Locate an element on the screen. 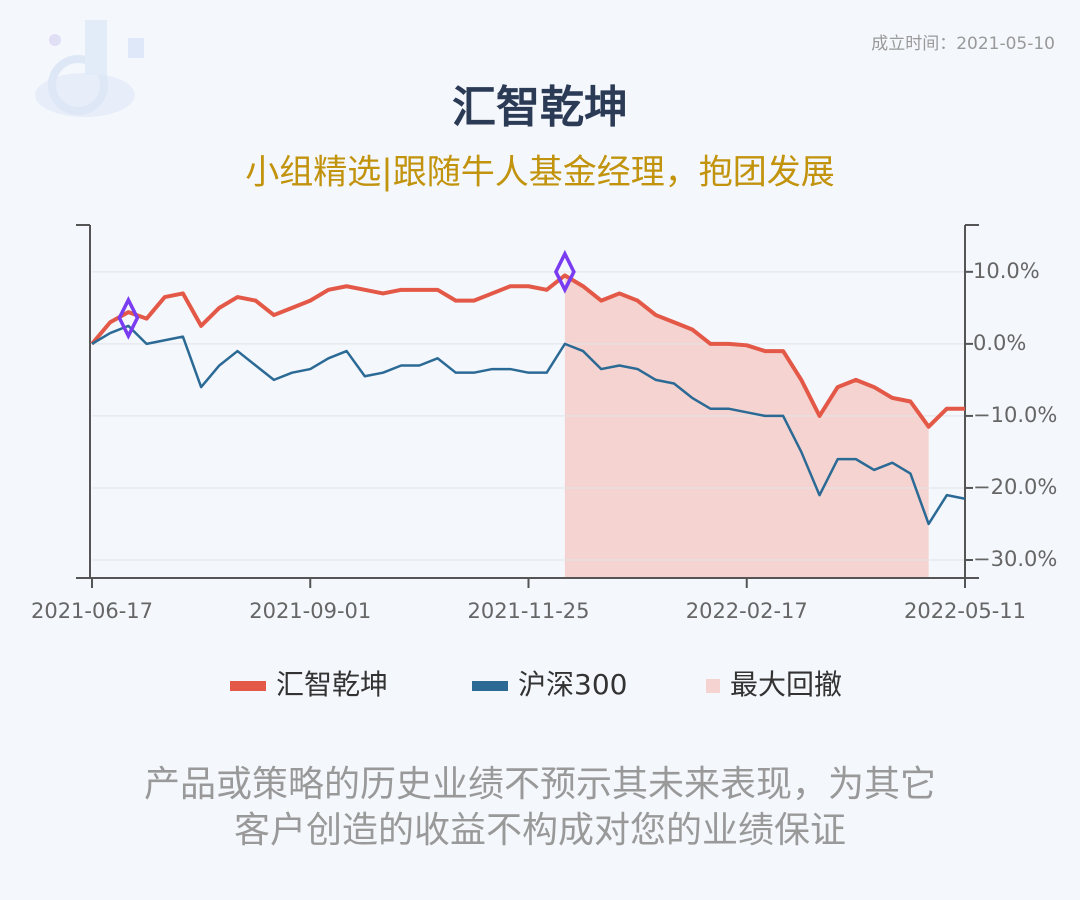 This screenshot has height=900, width=1080. y-tick-label: −20.0% is located at coordinates (1015, 487).